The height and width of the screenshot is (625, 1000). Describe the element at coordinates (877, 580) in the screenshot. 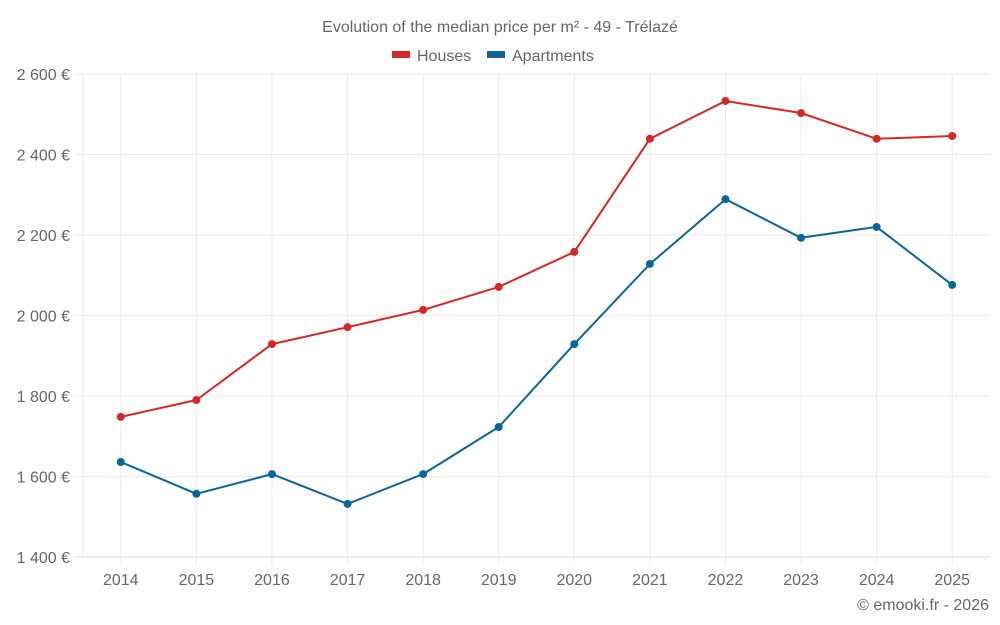

I see `x-tick-label: 2024` at that location.